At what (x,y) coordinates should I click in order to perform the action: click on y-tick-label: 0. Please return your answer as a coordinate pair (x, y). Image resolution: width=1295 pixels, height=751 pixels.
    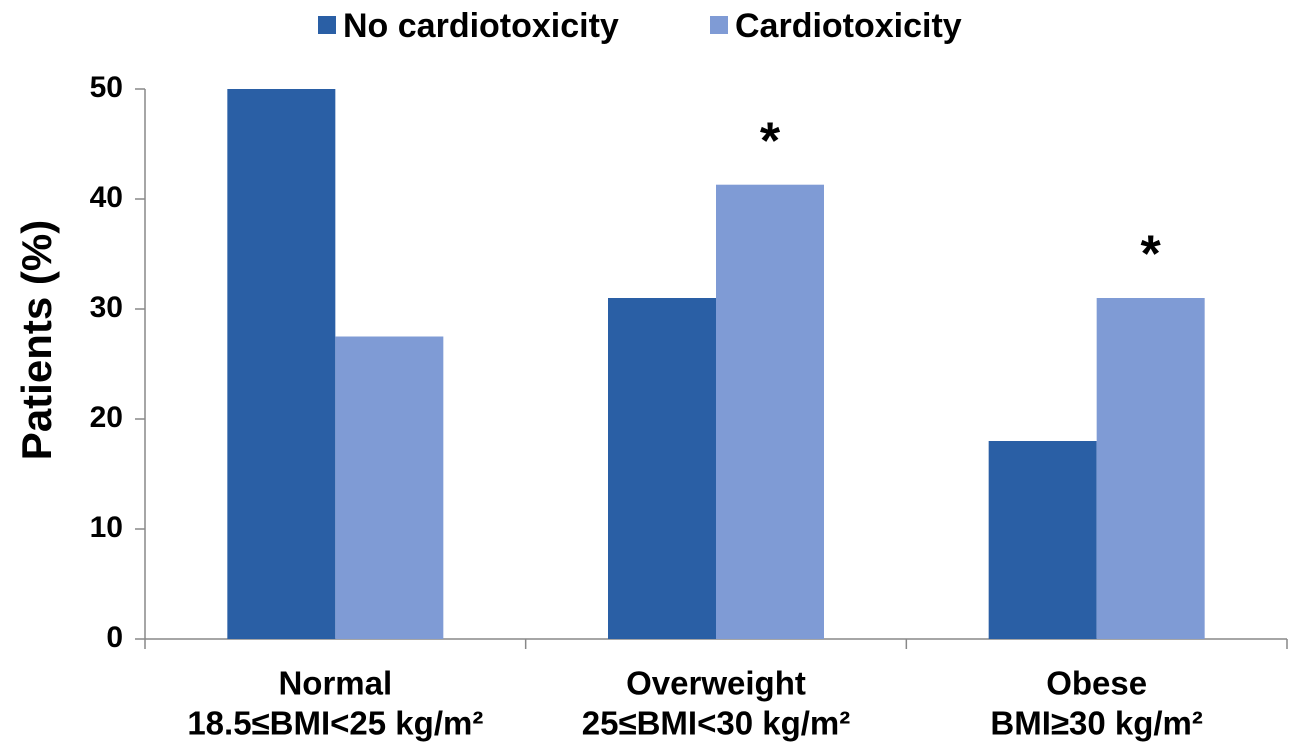
    Looking at the image, I should click on (114, 637).